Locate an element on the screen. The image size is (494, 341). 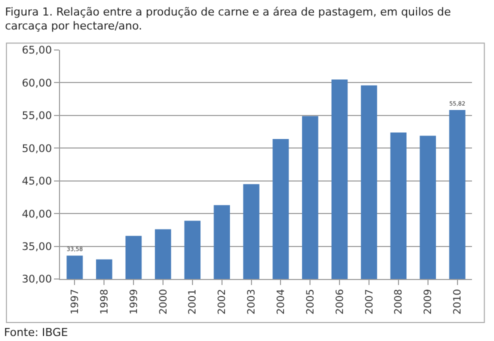
y-tick-label: 35,00 is located at coordinates (37, 246).